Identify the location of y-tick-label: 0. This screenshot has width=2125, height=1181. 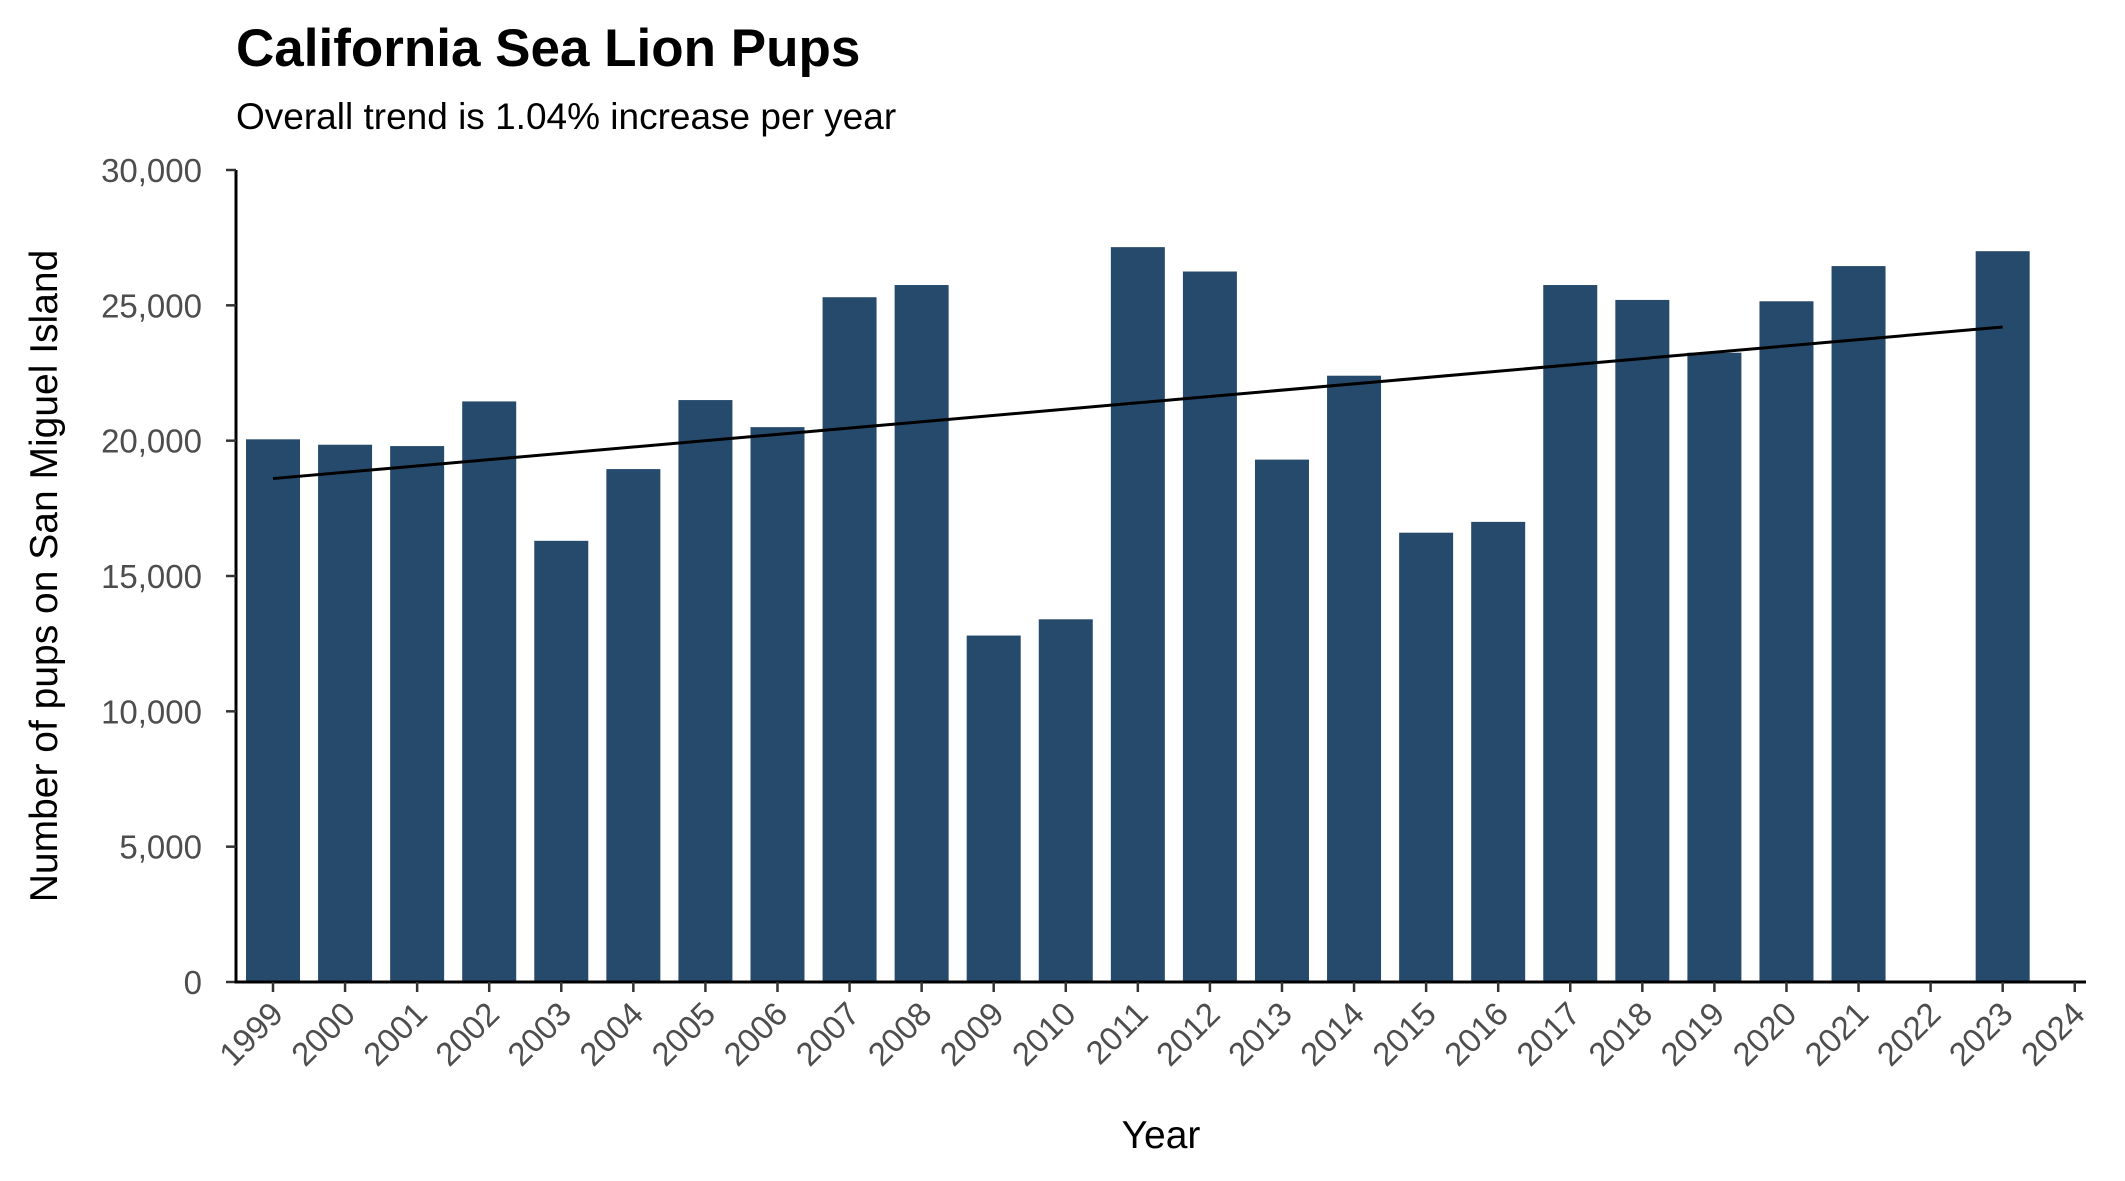
(193, 982).